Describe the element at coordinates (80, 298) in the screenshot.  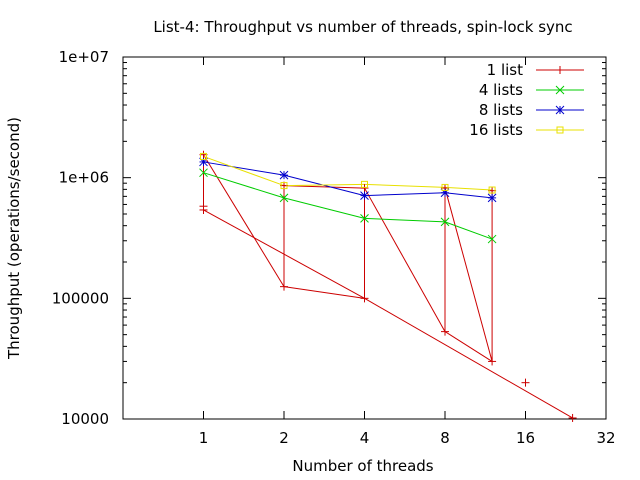
I see `y-tick-label: 100000` at that location.